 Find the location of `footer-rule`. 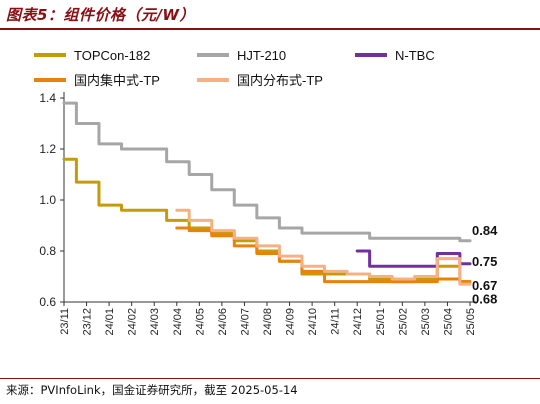

footer-rule is located at coordinates (270, 378).